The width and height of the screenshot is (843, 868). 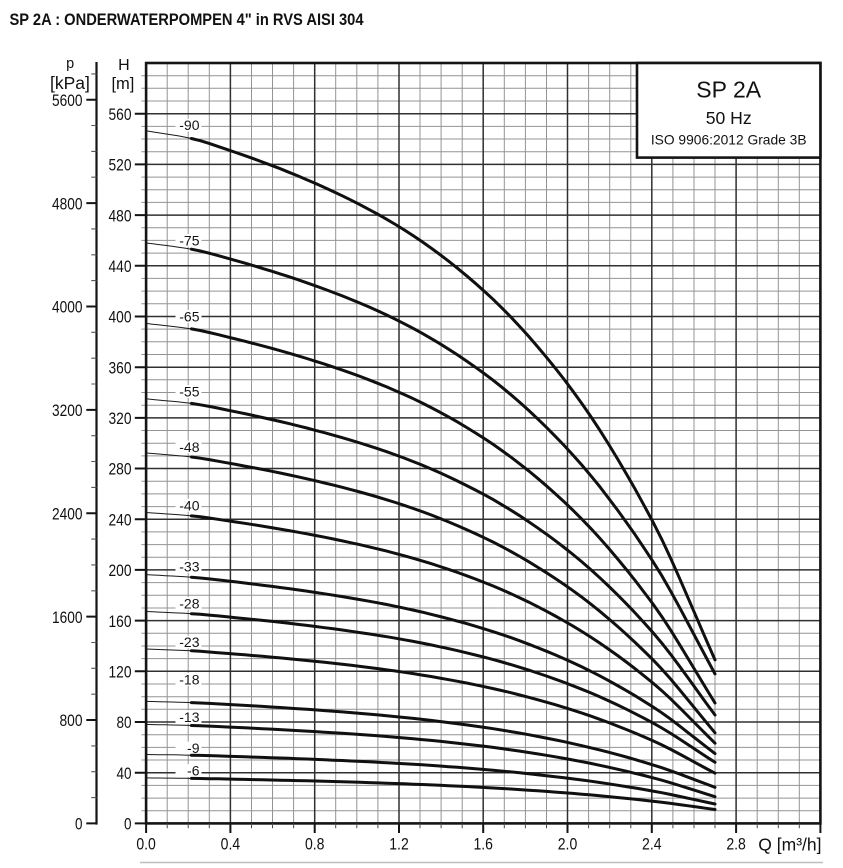 I want to click on svg-text: 240, so click(x=120, y=519).